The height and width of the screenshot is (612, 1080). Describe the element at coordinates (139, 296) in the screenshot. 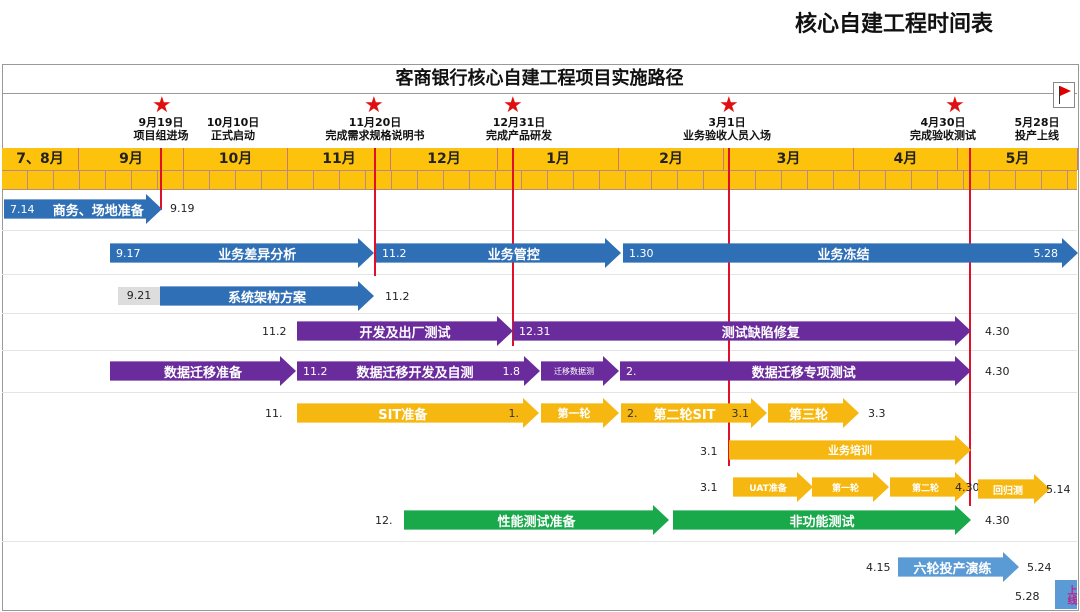

I see `start-date: 9.21` at that location.